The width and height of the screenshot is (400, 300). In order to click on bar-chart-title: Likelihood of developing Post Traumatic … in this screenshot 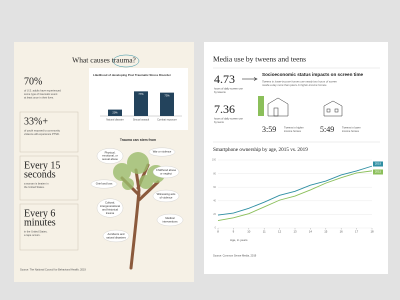, I will do `click(132, 75)`.